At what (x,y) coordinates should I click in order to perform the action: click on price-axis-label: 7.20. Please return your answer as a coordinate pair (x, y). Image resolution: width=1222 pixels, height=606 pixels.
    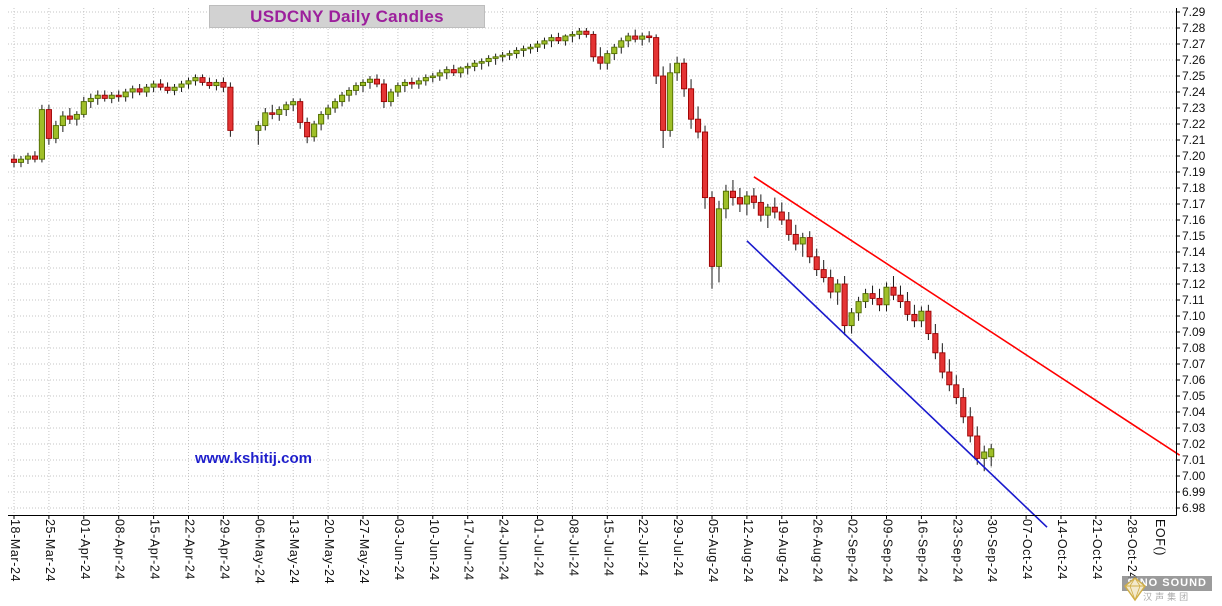
    Looking at the image, I should click on (1194, 156).